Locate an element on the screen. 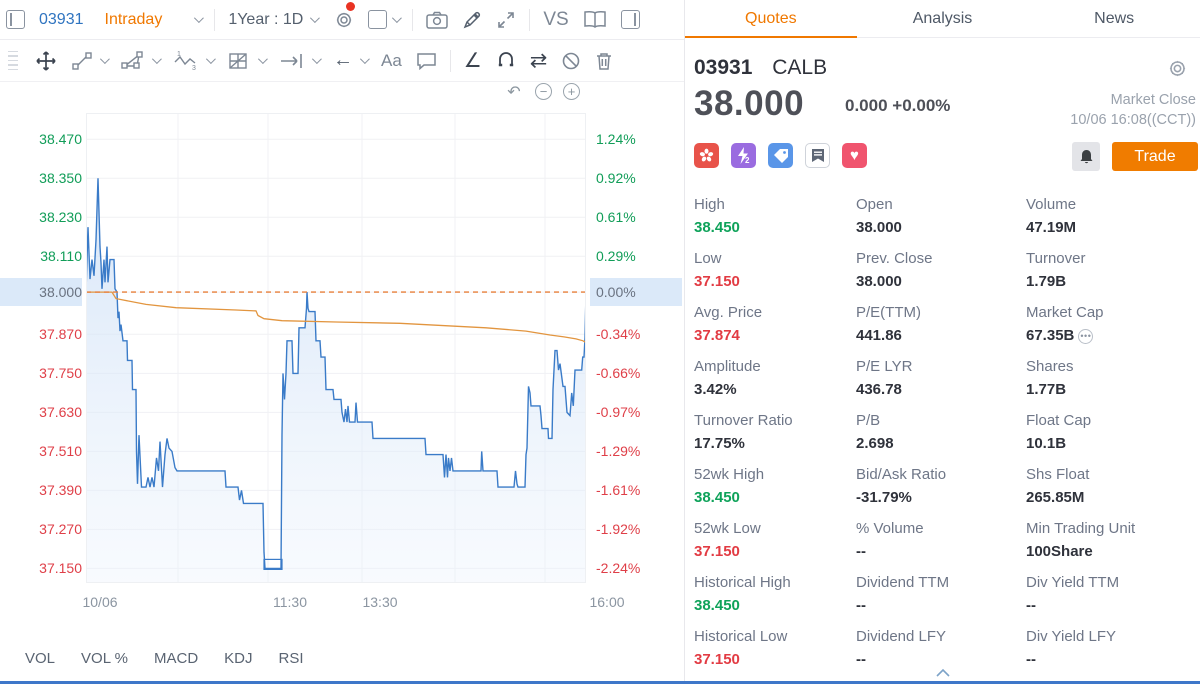 This screenshot has height=684, width=1200. book-icon is located at coordinates (595, 19).